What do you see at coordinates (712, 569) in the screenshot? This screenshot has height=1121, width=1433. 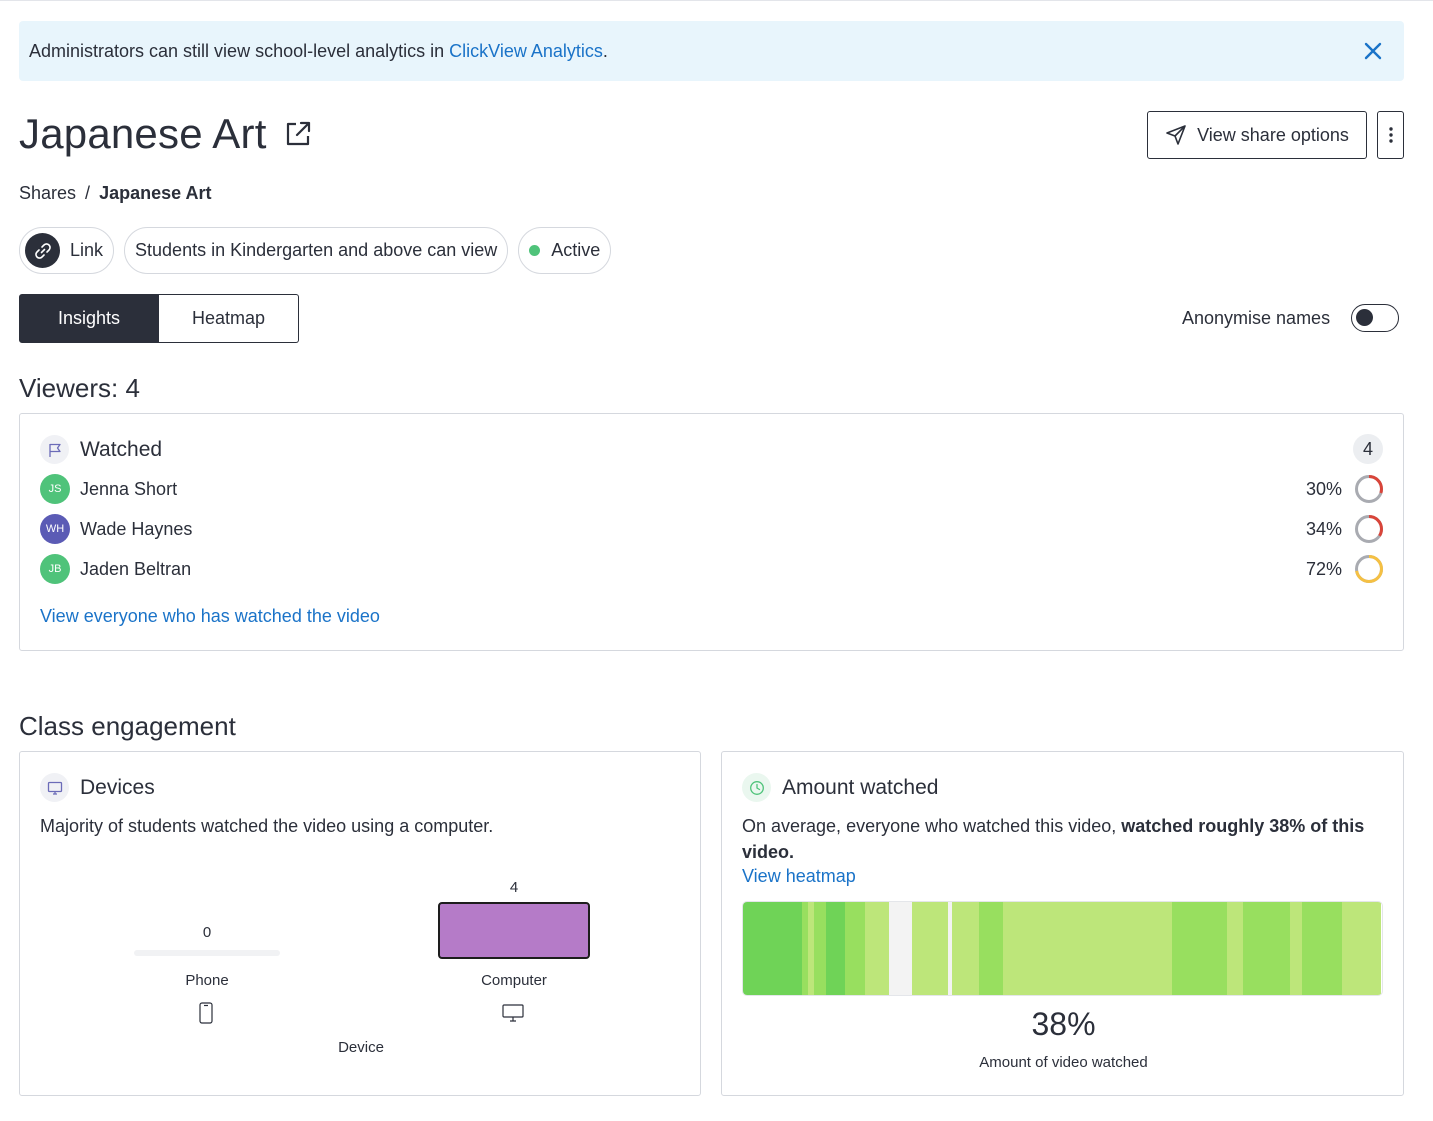 I see `viewer-row: JB Jaden Beltran 72%` at bounding box center [712, 569].